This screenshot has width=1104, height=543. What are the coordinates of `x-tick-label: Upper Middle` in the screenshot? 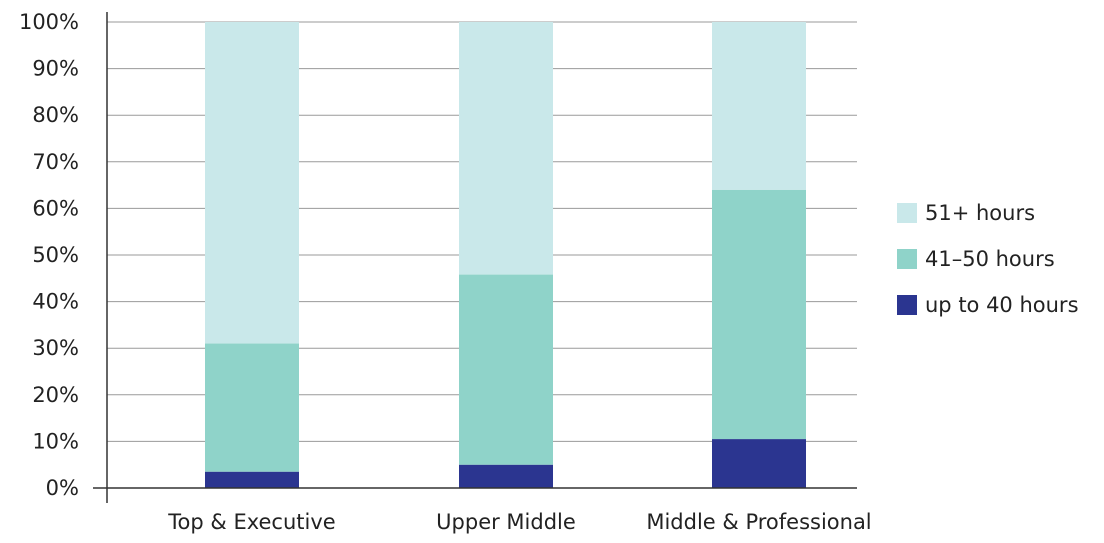 It's located at (506, 522).